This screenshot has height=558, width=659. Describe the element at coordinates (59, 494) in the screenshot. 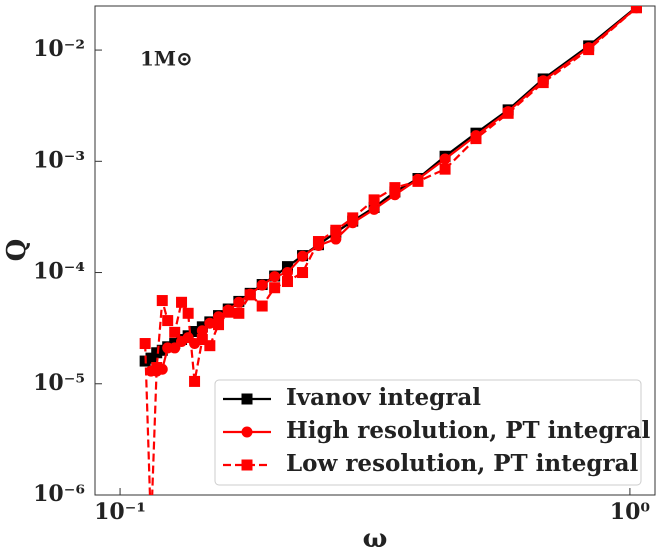

I see `y-tick-label: 10⁻⁶` at that location.